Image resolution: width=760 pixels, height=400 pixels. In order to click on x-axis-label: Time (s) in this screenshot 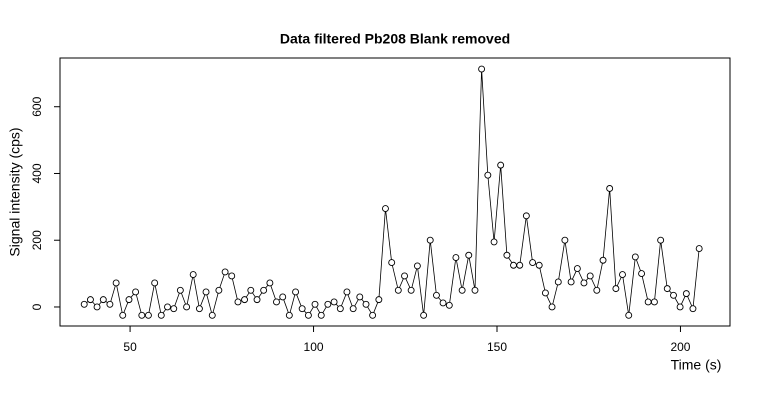, I will do `click(696, 365)`.